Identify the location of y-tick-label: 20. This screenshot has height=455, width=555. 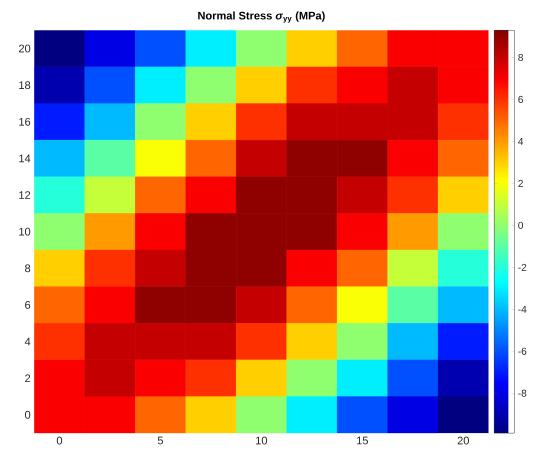
(24, 48).